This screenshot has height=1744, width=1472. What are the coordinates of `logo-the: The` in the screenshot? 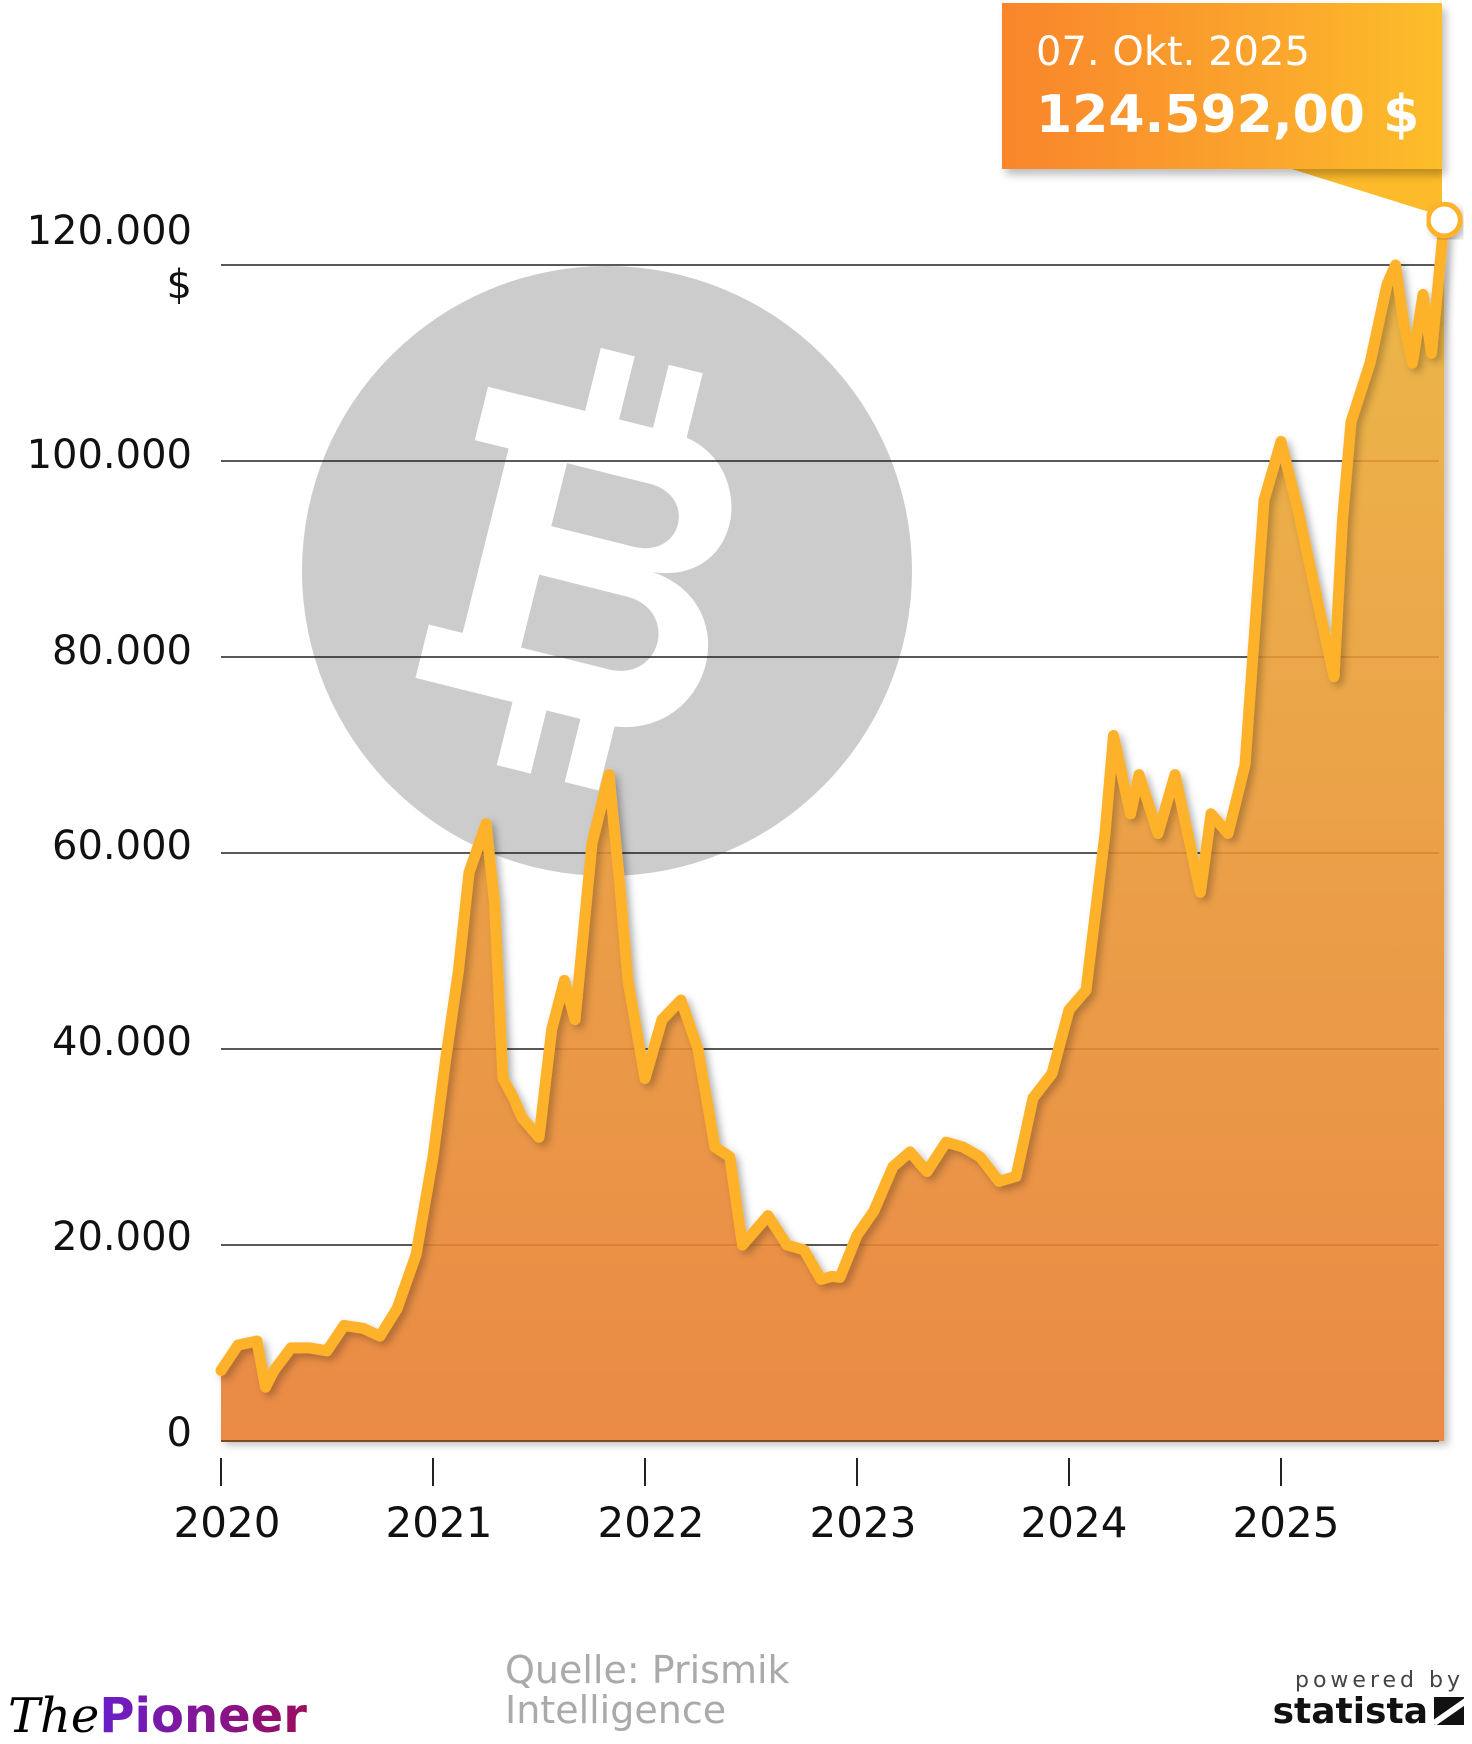 It's located at (54, 1716).